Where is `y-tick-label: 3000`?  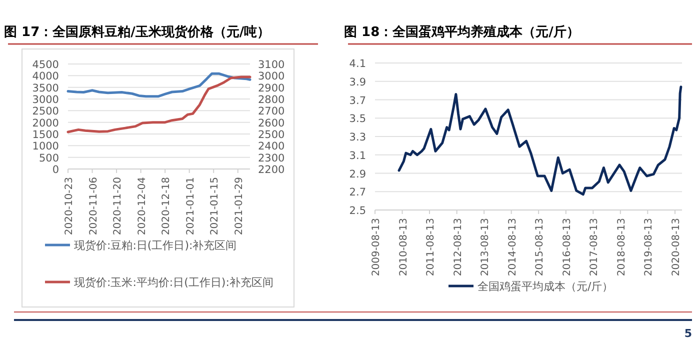 y-tick-label: 3000 is located at coordinates (45, 100).